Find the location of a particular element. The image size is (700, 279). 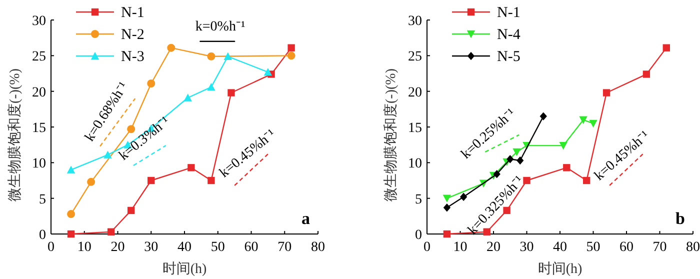

annotation: k=0%h⁻¹ is located at coordinates (220, 26).